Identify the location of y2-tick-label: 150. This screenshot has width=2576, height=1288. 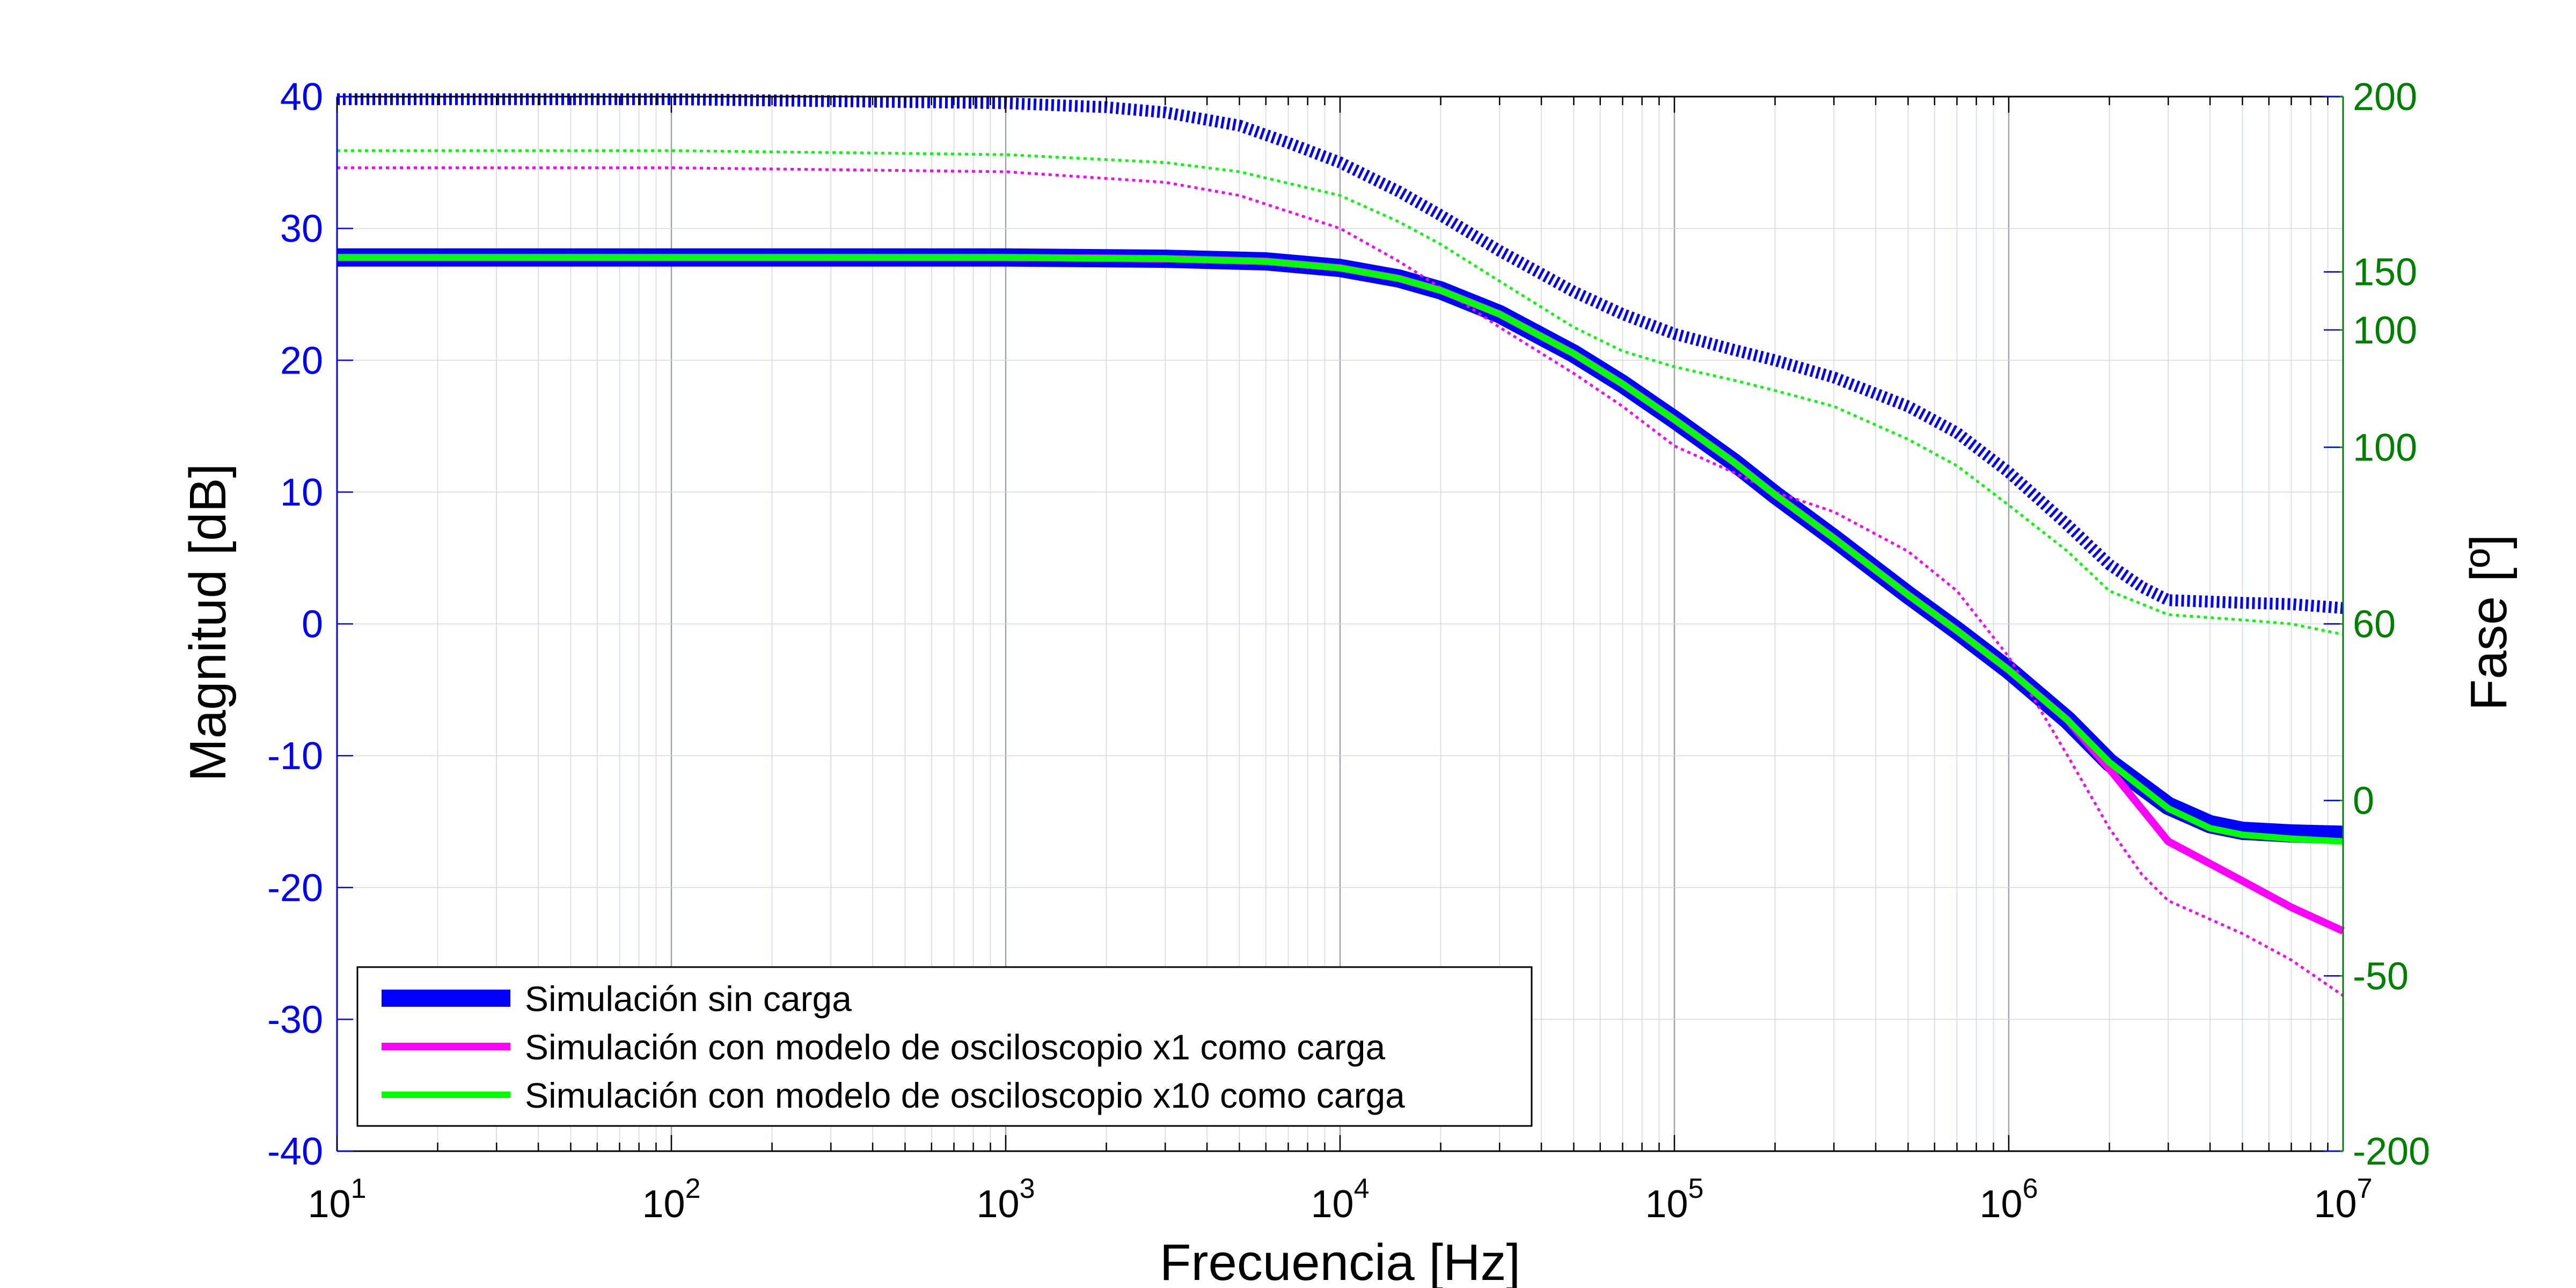
(2385, 272).